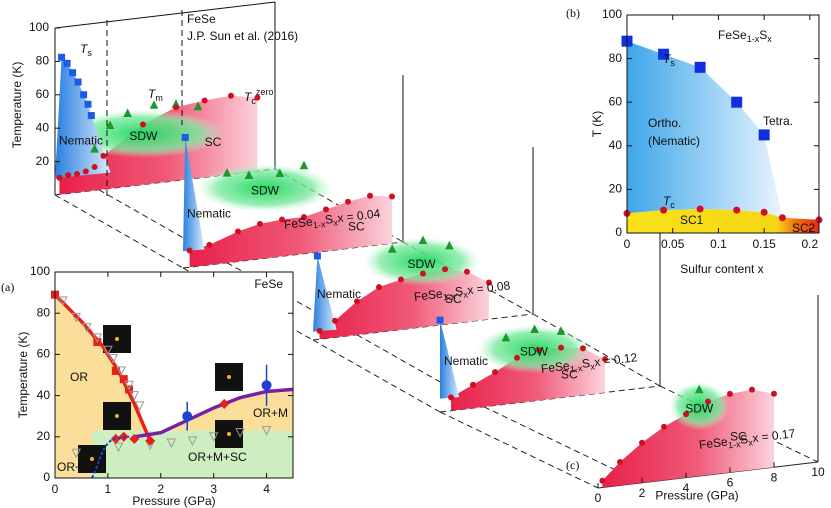 The width and height of the screenshot is (831, 508). I want to click on sc-dome, so click(290, 231).